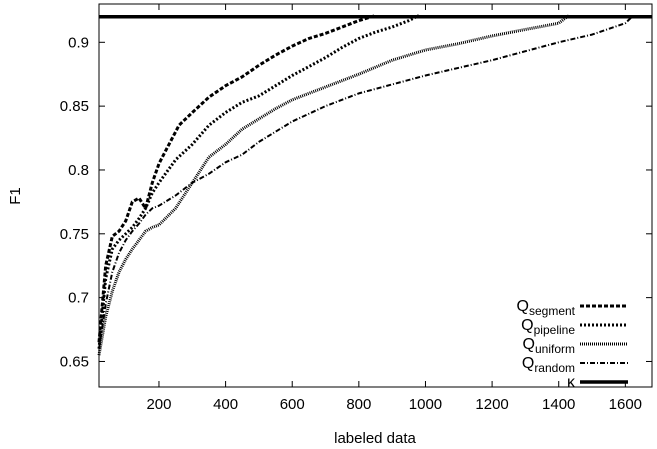 This screenshot has width=657, height=449. What do you see at coordinates (546, 308) in the screenshot?
I see `legend-label-segment: Qsegment` at bounding box center [546, 308].